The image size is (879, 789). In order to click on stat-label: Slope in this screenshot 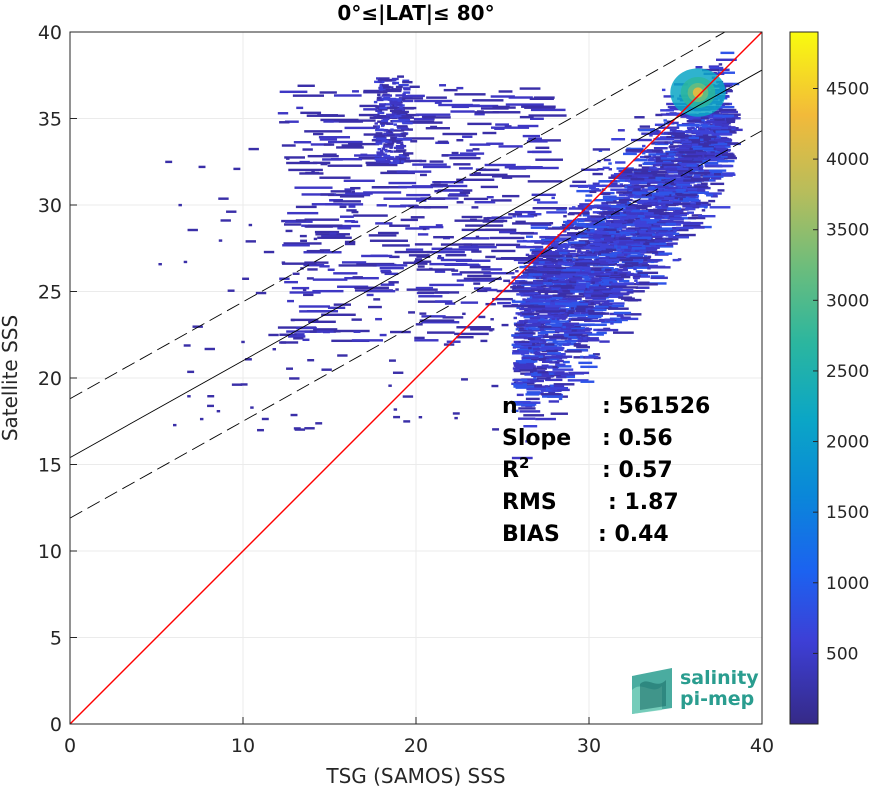, I will do `click(536, 438)`.